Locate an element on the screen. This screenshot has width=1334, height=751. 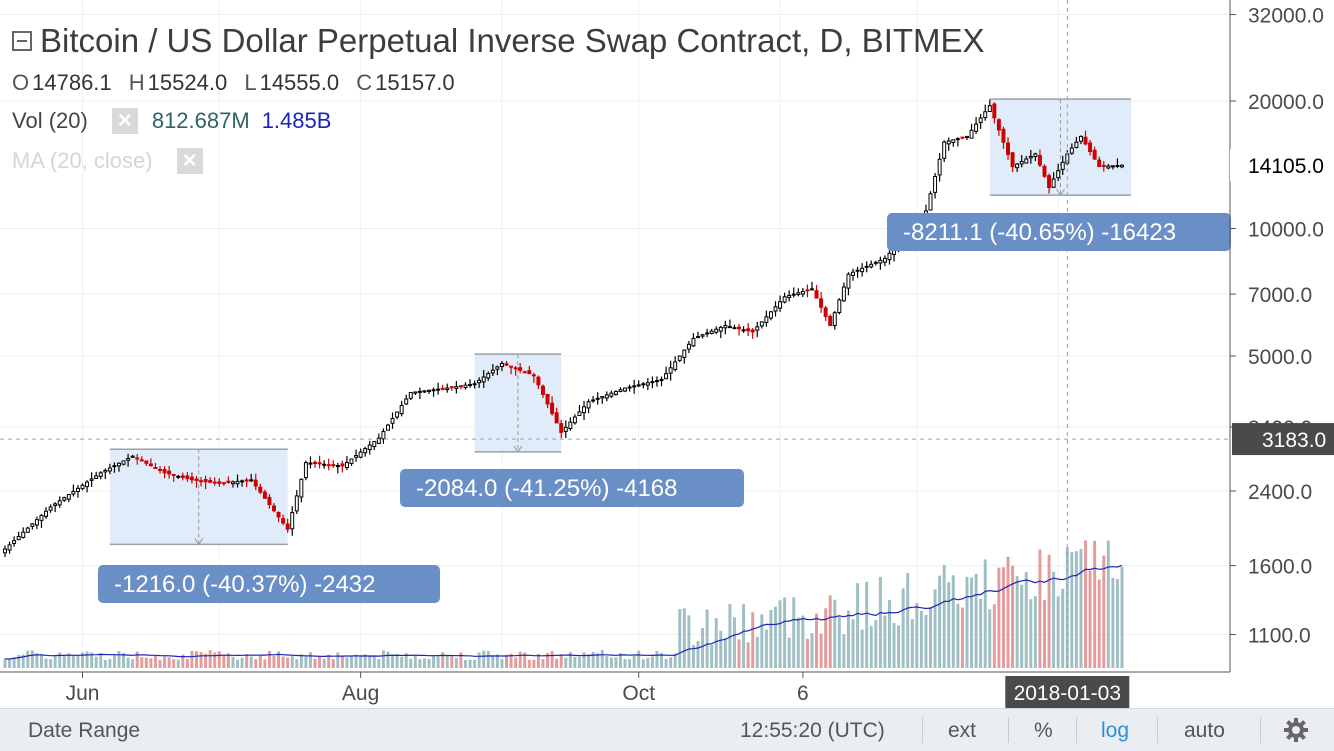
log-scale-toggle: log is located at coordinates (1115, 730).